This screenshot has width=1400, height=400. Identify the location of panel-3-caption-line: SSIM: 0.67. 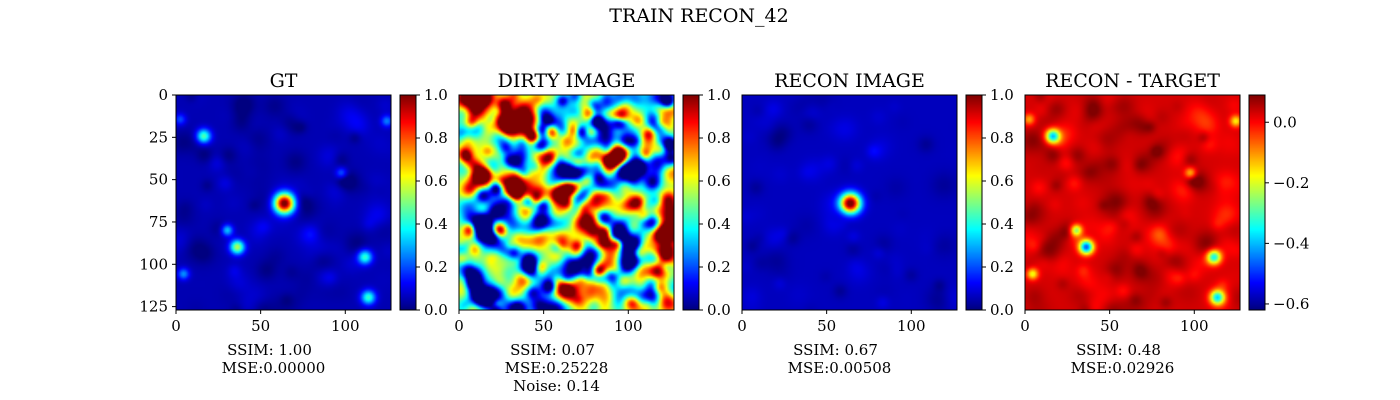
(835, 350).